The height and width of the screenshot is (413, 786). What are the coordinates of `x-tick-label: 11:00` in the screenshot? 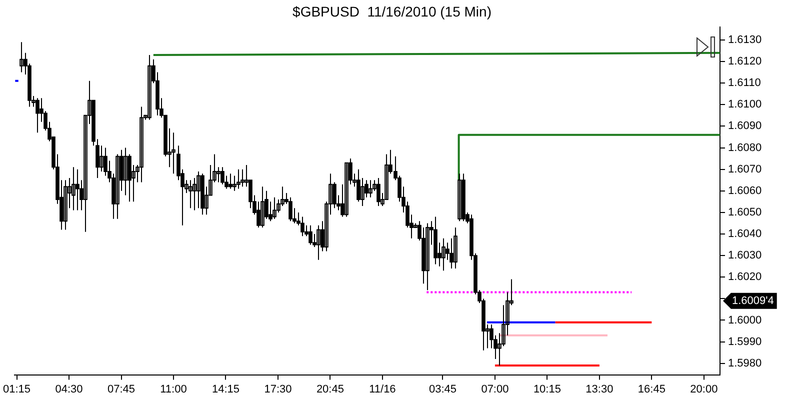 It's located at (173, 389).